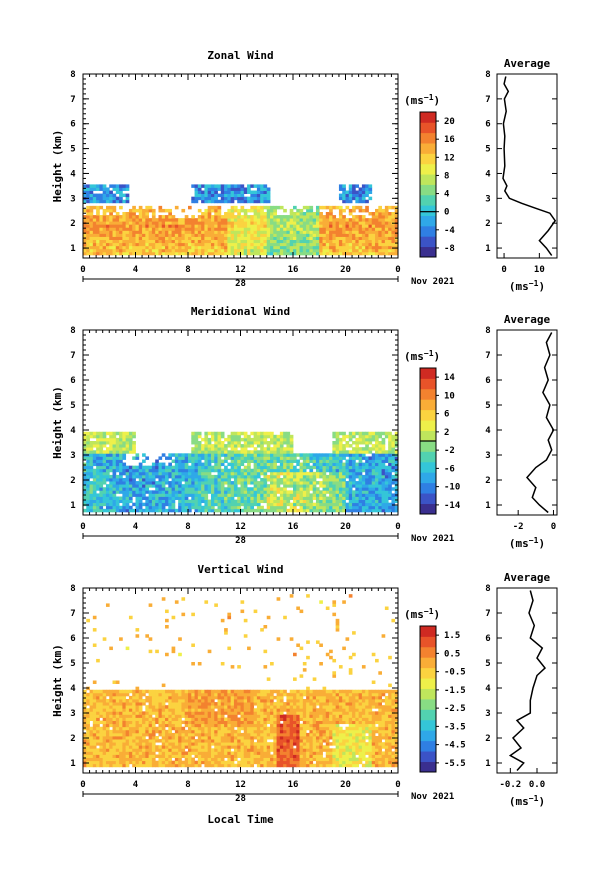 Image resolution: width=610 pixels, height=873 pixels. What do you see at coordinates (293, 527) in the screenshot?
I see `x-tick-label: 16` at bounding box center [293, 527].